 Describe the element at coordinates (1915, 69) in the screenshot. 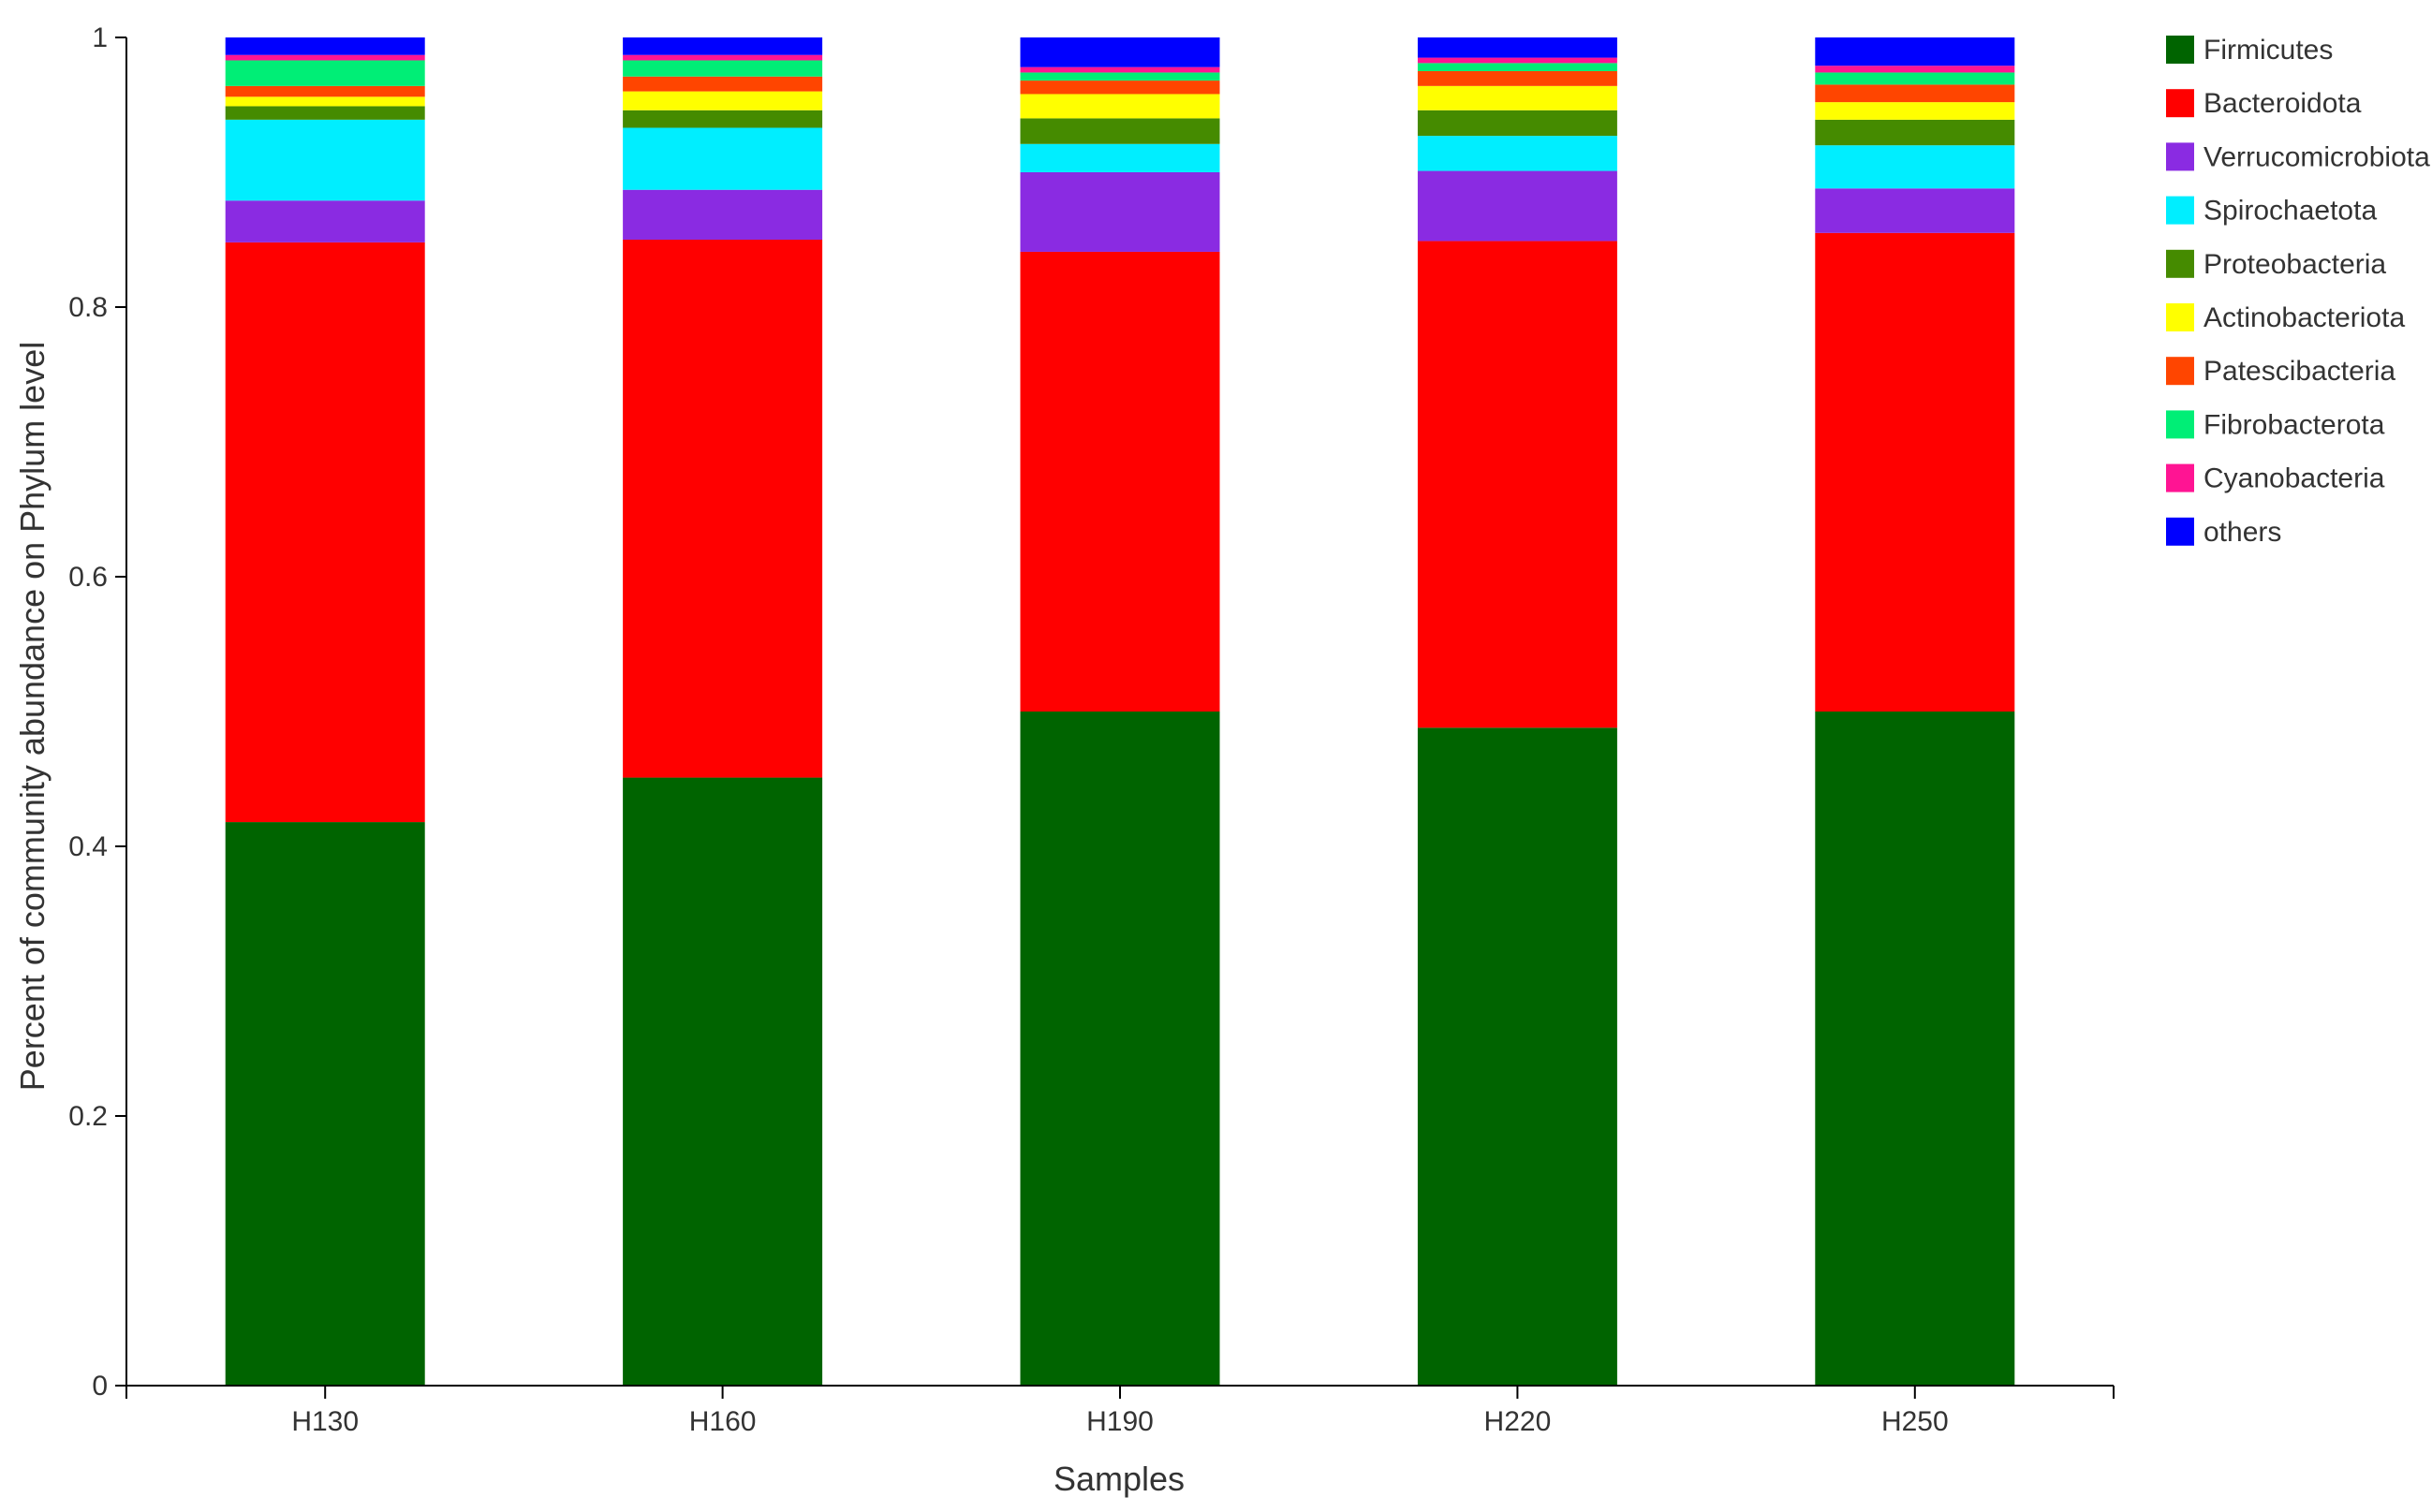

I see `bar-h250-cyanobacteria` at that location.